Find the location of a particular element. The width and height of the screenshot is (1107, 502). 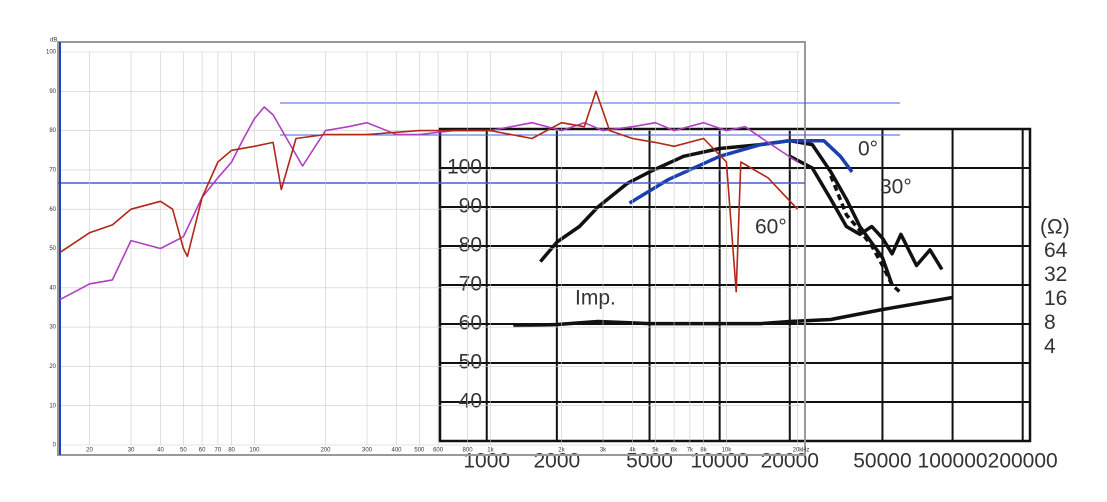

x-tick-label: 100 is located at coordinates (254, 451).